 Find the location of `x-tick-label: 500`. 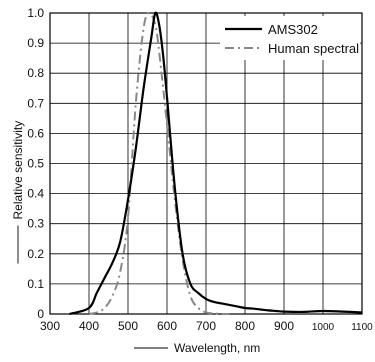

x-tick-label: 500 is located at coordinates (128, 326).